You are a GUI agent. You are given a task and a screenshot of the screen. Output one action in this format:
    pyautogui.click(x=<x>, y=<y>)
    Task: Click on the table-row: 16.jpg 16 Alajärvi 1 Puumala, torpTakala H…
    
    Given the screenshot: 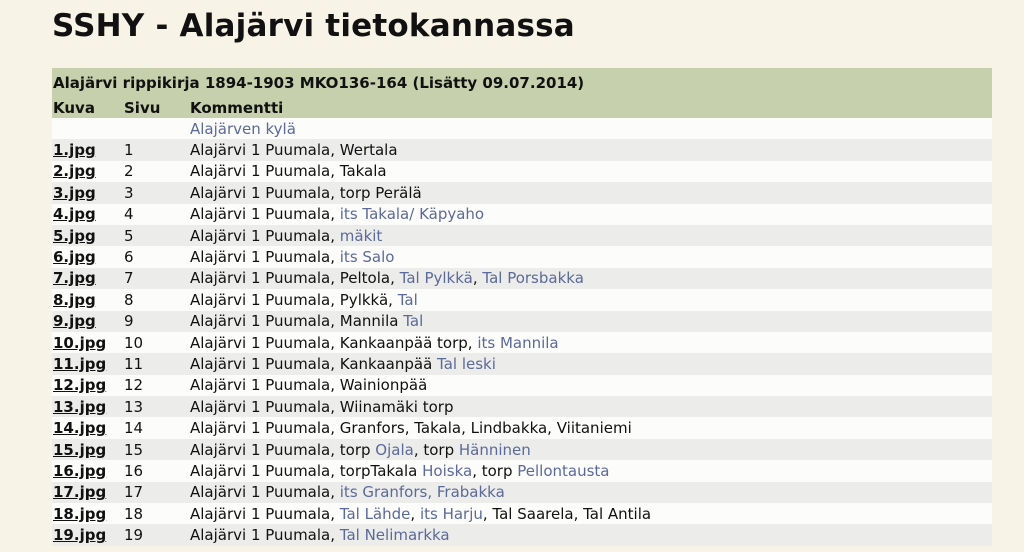 What is the action you would take?
    pyautogui.click(x=522, y=471)
    